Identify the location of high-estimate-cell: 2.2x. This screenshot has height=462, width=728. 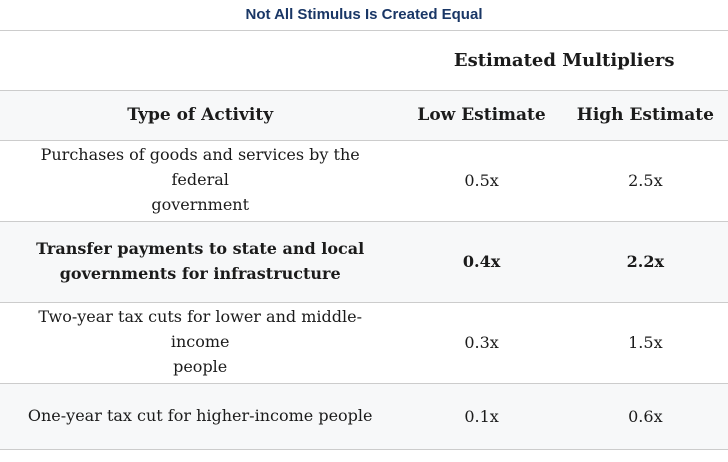
(645, 262).